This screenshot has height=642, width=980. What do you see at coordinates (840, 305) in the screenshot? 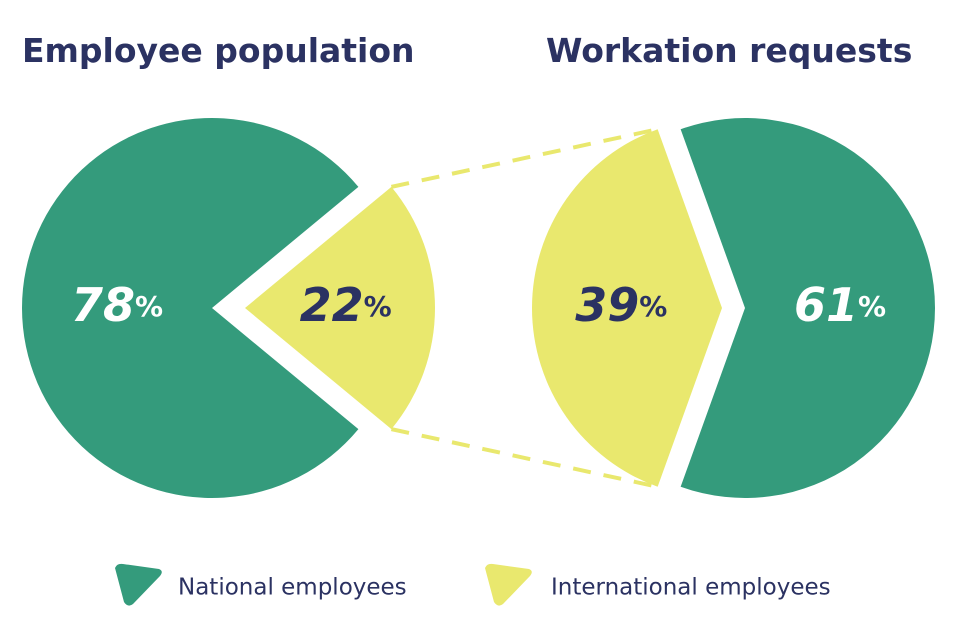
I see `data-label: 61%` at bounding box center [840, 305].